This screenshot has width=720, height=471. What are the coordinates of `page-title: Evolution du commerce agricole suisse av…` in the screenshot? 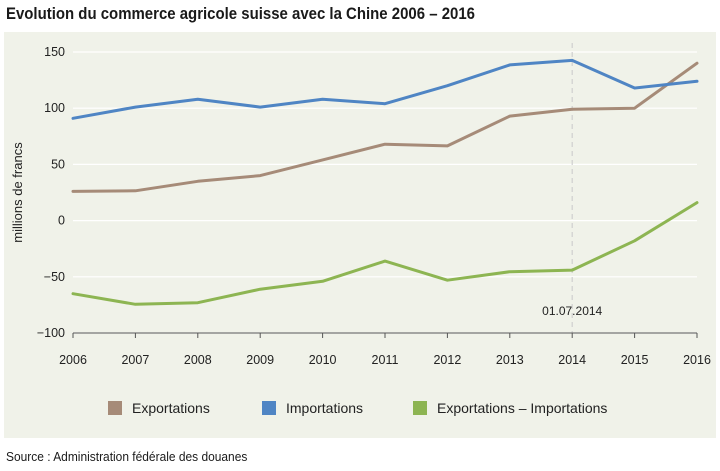 It's located at (240, 13).